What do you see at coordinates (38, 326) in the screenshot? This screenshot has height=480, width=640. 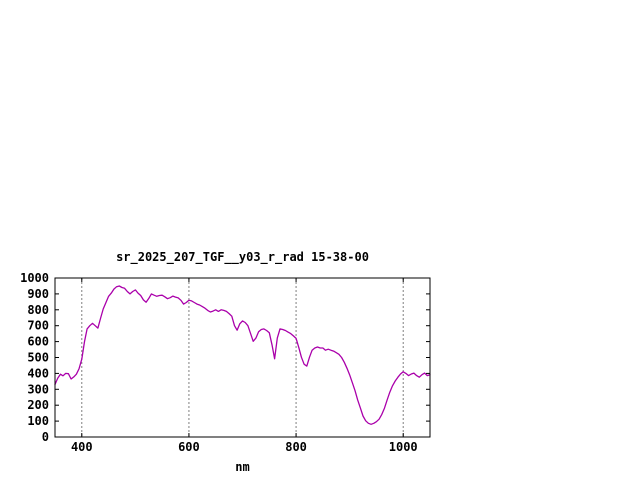 I see `y-tick-label: 700` at bounding box center [38, 326].